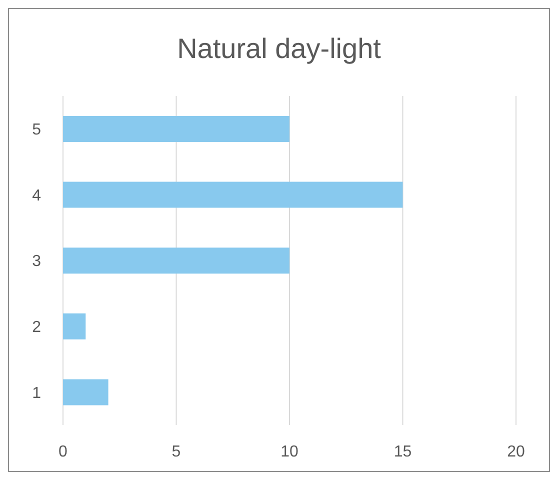 Image resolution: width=556 pixels, height=482 pixels. I want to click on x-tick-label: 0, so click(63, 451).